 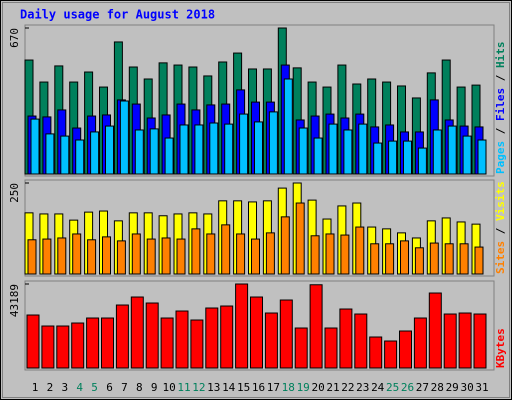 What do you see at coordinates (109, 387) in the screenshot?
I see `x-tick-label: 6` at bounding box center [109, 387].